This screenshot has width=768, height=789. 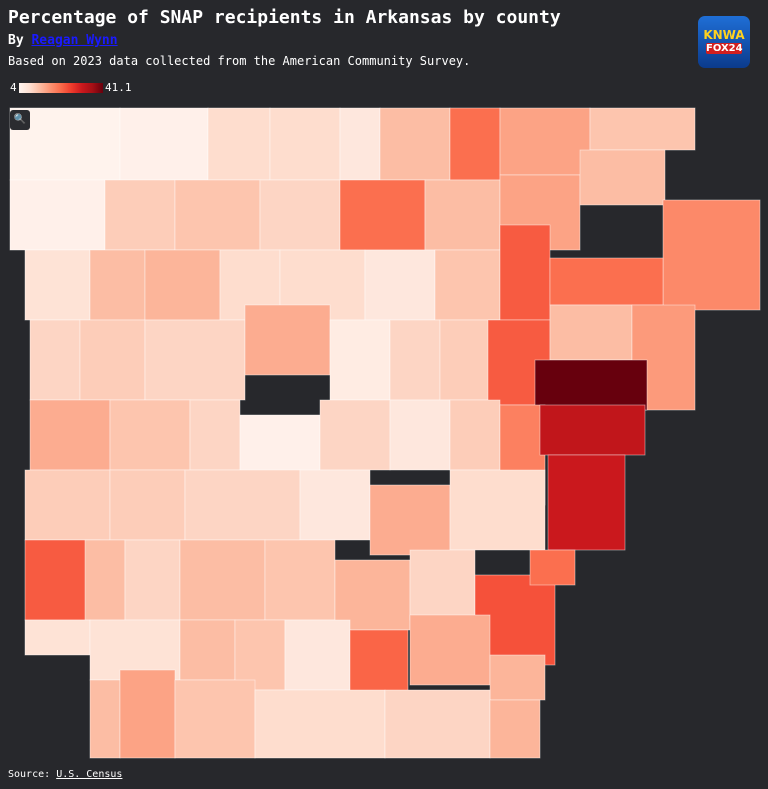 What do you see at coordinates (16, 40) in the screenshot?
I see `byline-prefix: By` at bounding box center [16, 40].